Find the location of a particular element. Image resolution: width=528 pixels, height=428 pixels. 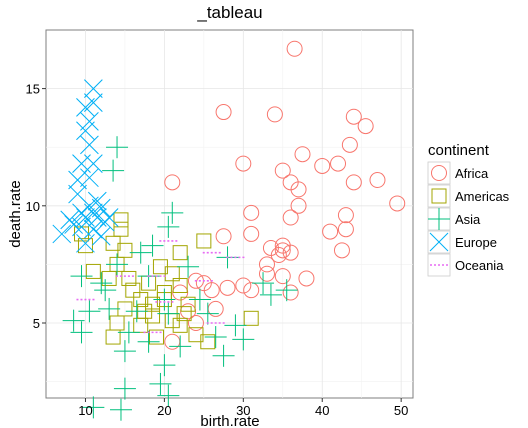

legend-key-box is located at coordinates (439, 196).